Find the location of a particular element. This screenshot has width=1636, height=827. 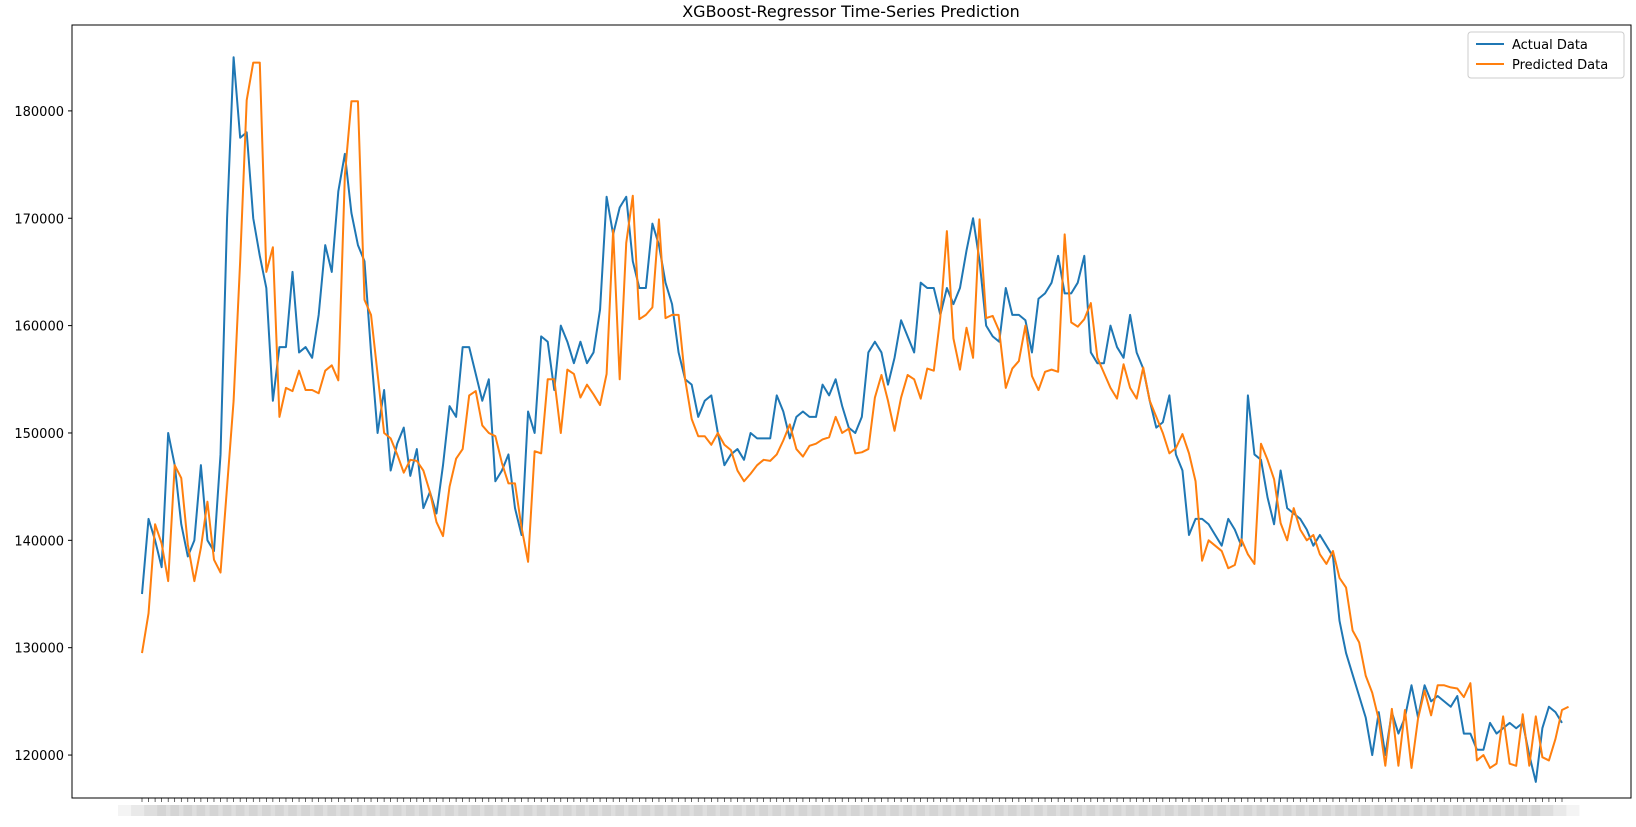

legend-label-predicted: Predicted Data is located at coordinates (1560, 65).